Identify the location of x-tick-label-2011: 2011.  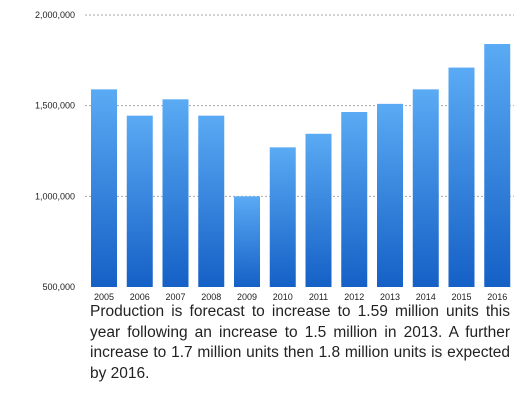
(318, 296).